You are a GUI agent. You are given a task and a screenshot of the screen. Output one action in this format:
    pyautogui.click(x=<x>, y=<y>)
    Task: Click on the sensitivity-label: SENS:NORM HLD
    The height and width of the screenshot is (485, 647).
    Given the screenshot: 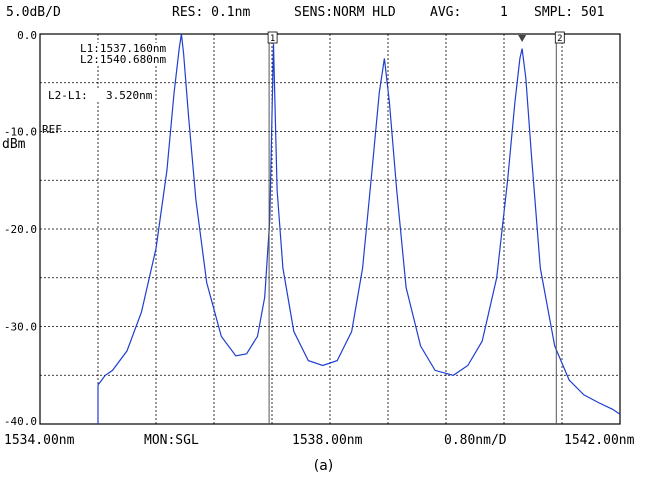 What is the action you would take?
    pyautogui.click(x=345, y=12)
    